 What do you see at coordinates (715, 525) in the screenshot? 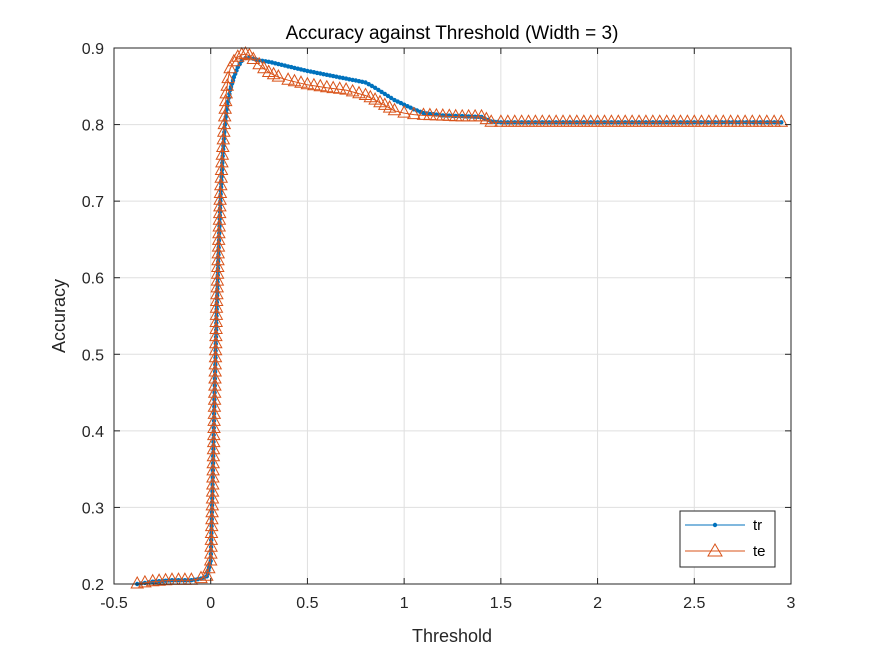
I see `legend-marker-tr` at bounding box center [715, 525].